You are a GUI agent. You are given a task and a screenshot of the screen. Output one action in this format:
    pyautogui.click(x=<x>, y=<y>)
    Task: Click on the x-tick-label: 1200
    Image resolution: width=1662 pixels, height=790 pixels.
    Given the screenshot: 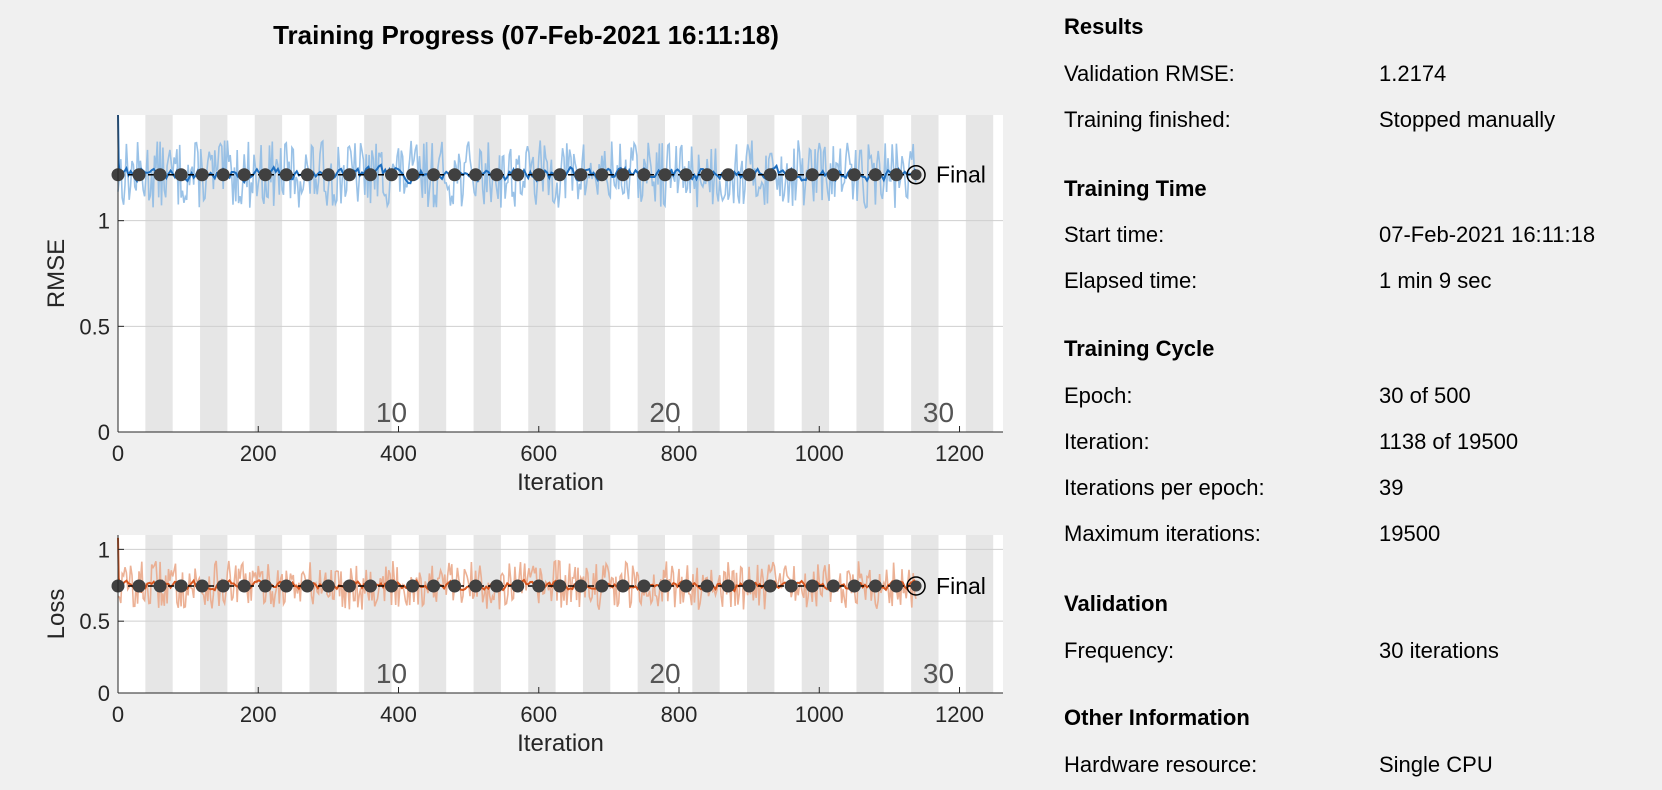 What is the action you would take?
    pyautogui.click(x=959, y=714)
    